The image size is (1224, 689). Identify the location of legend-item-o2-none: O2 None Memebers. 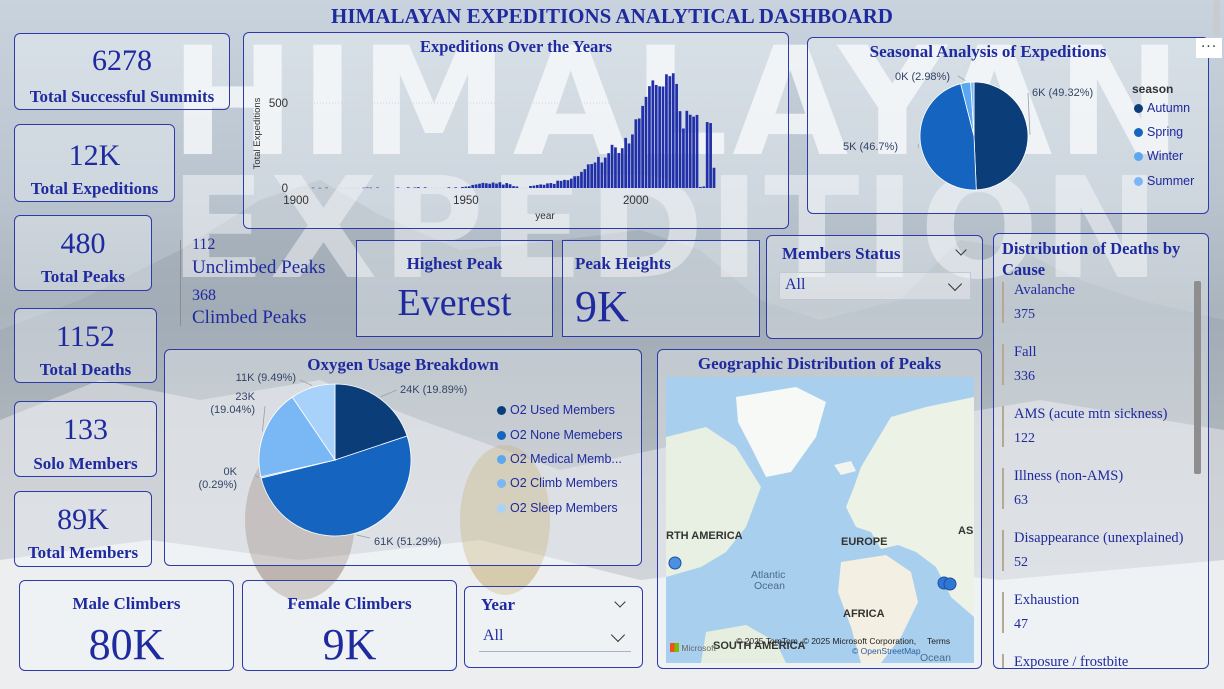
(560, 435).